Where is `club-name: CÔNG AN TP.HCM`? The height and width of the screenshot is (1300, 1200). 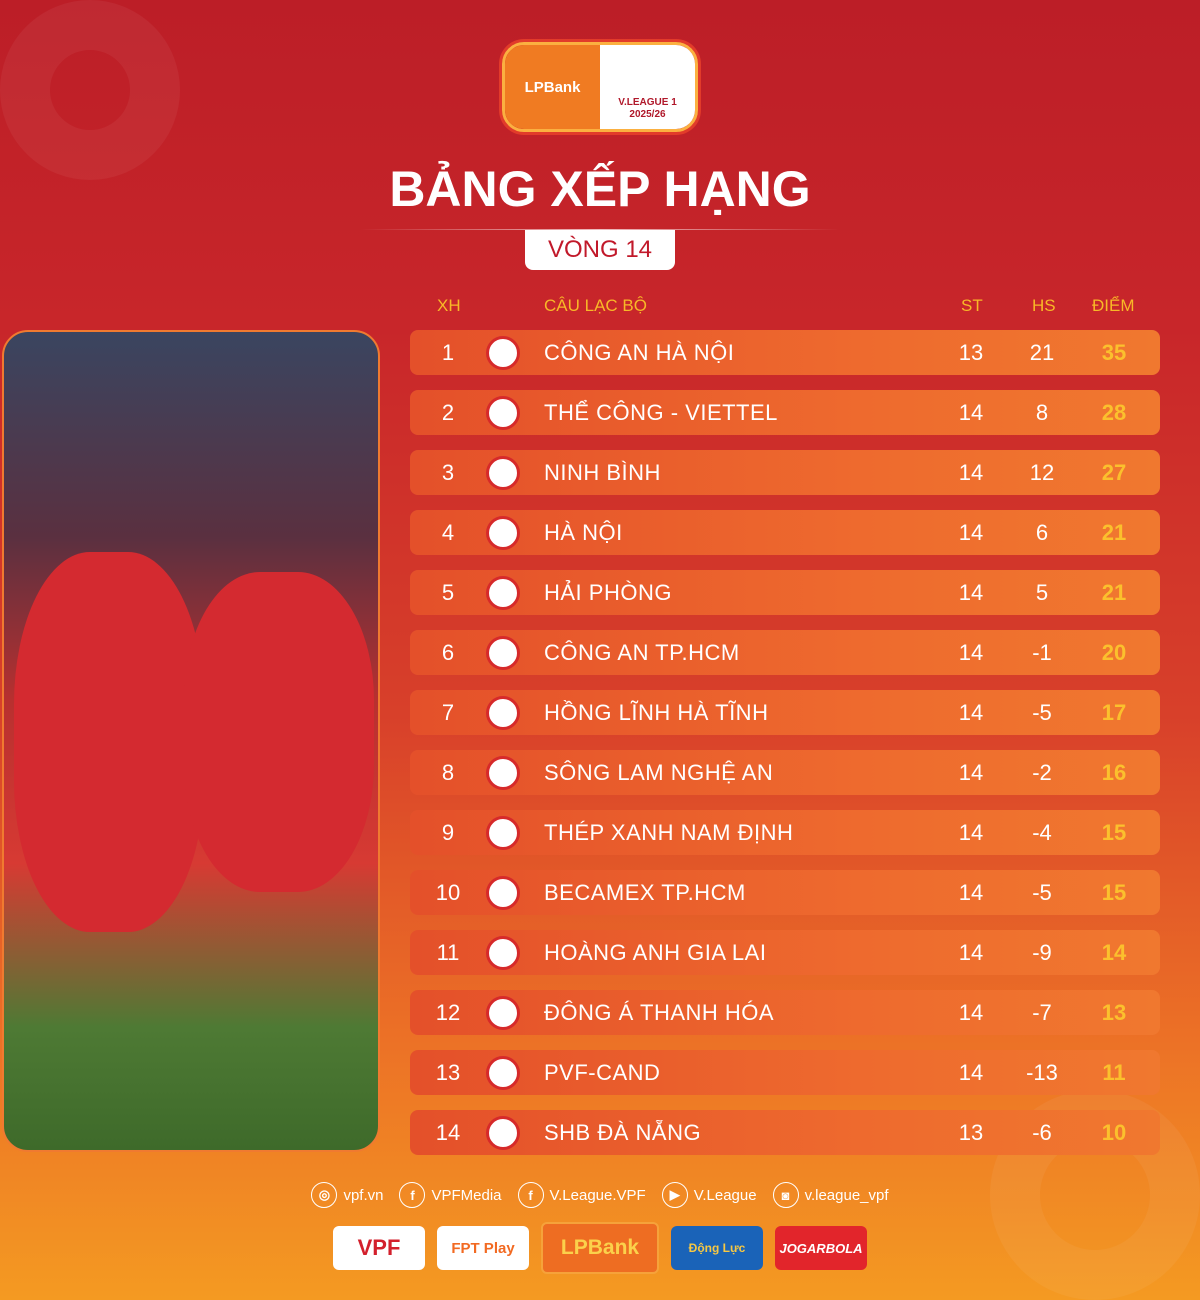
club-name: CÔNG AN TP.HCM is located at coordinates (642, 652).